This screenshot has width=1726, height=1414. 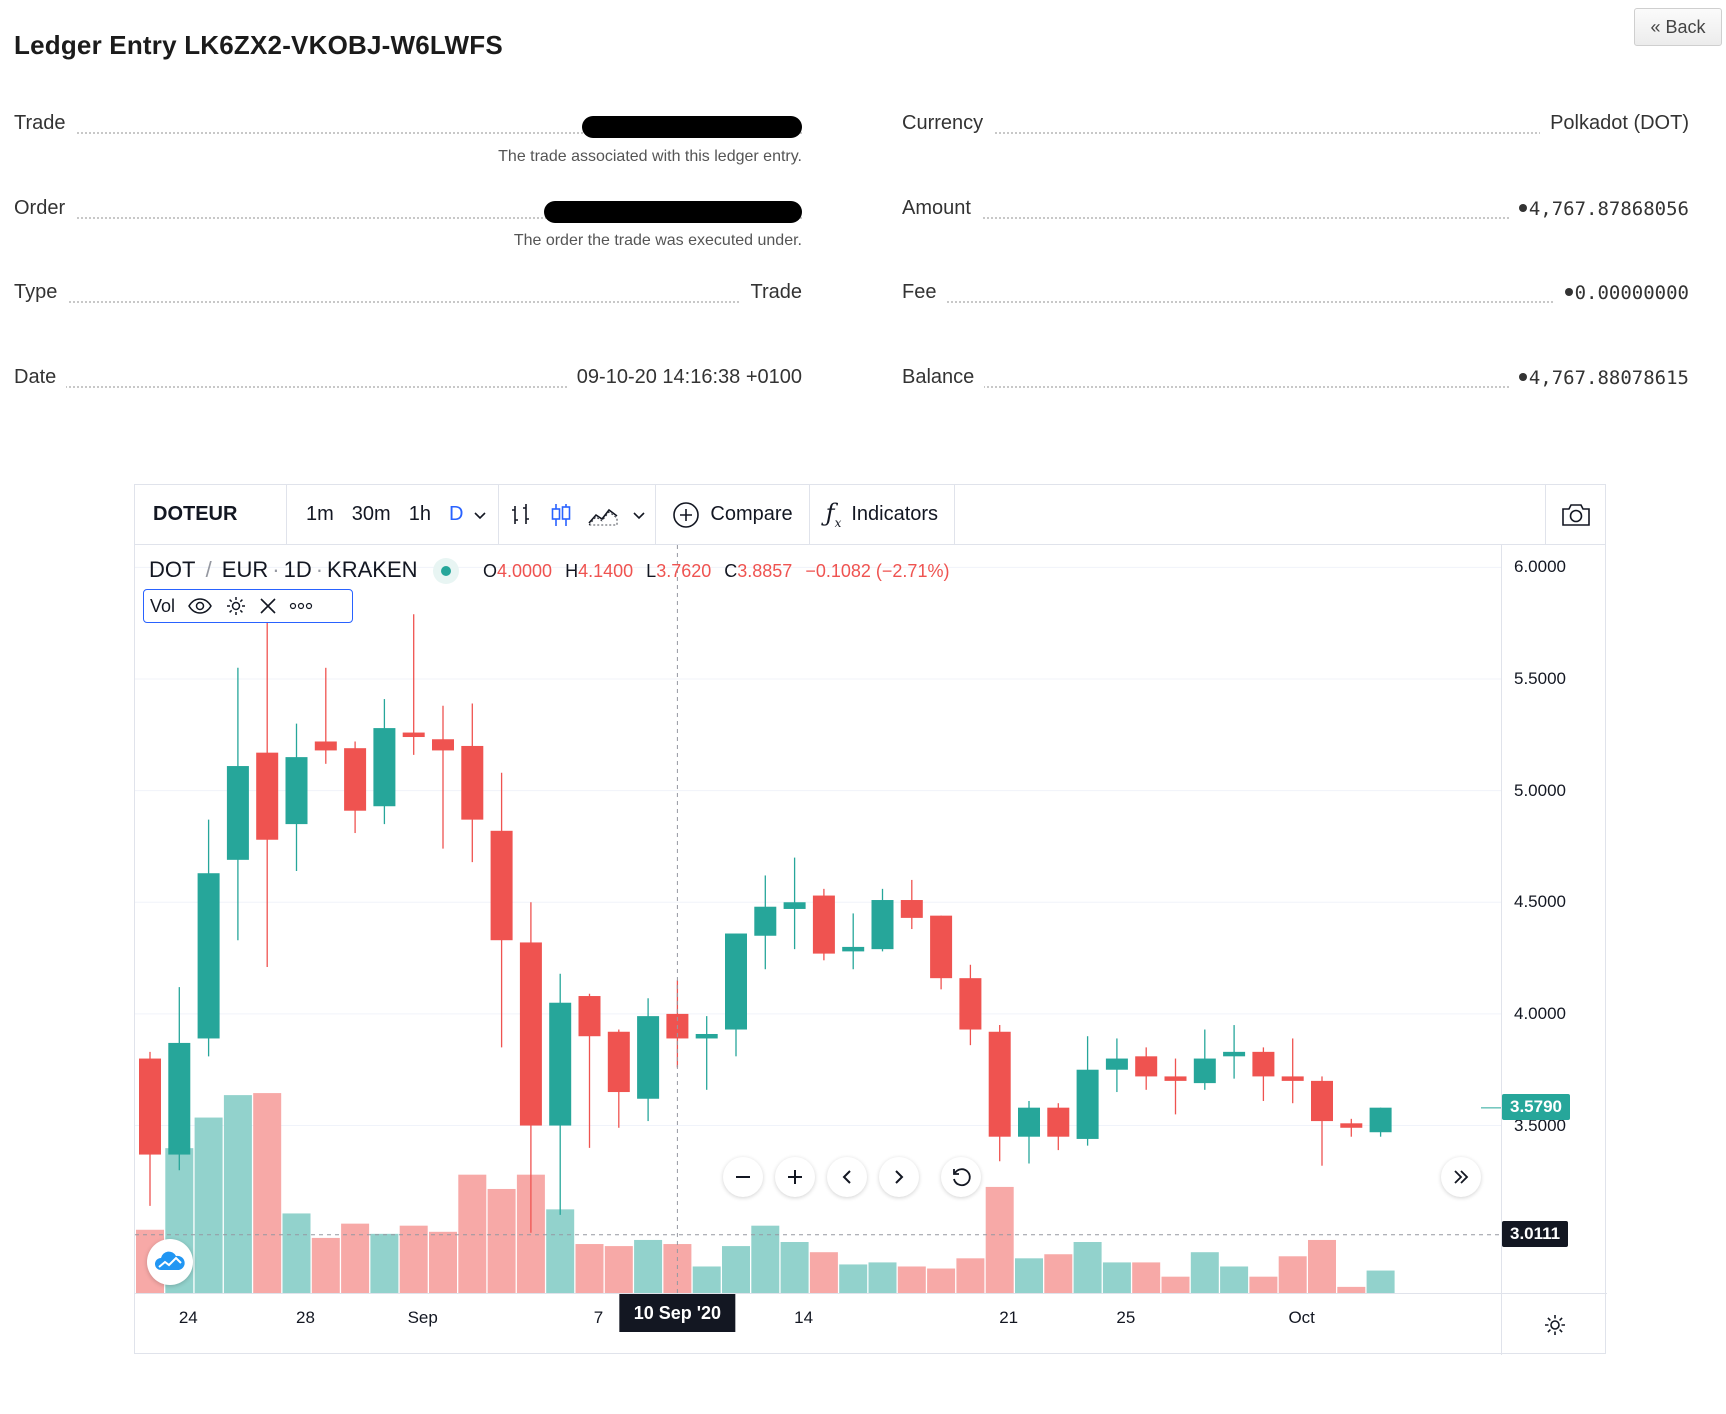 What do you see at coordinates (818, 1324) in the screenshot?
I see `time-axis: Oct 25 21 14 7 Sep 28 24 10 Sep '20` at bounding box center [818, 1324].